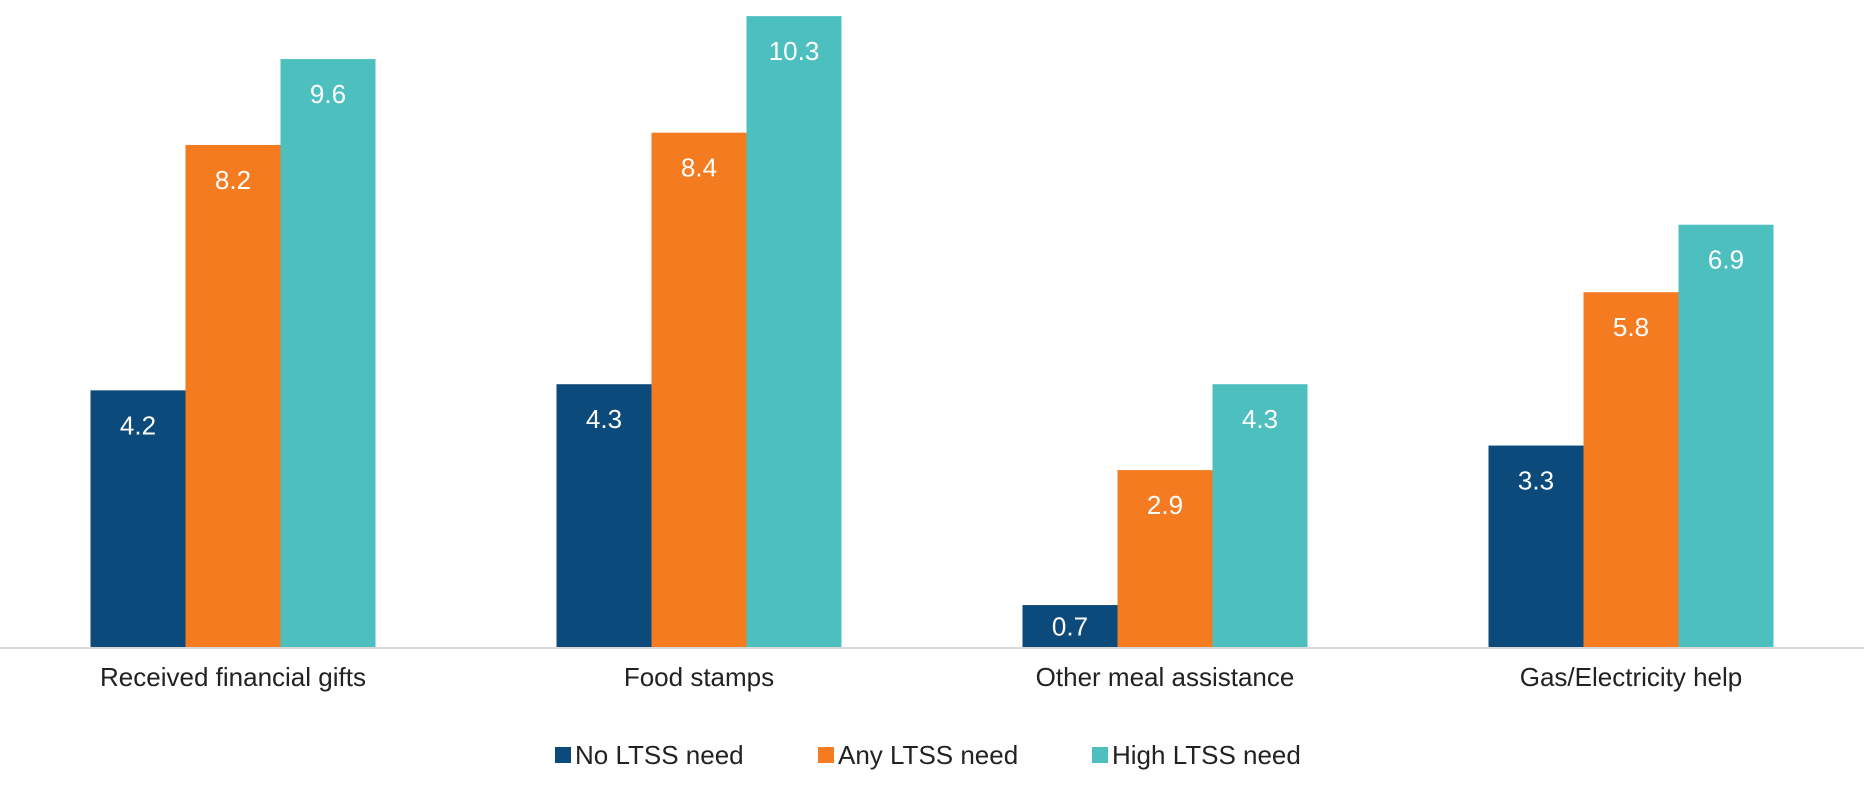 This screenshot has height=786, width=1864. Describe the element at coordinates (1726, 260) in the screenshot. I see `data-label: 6.9` at that location.